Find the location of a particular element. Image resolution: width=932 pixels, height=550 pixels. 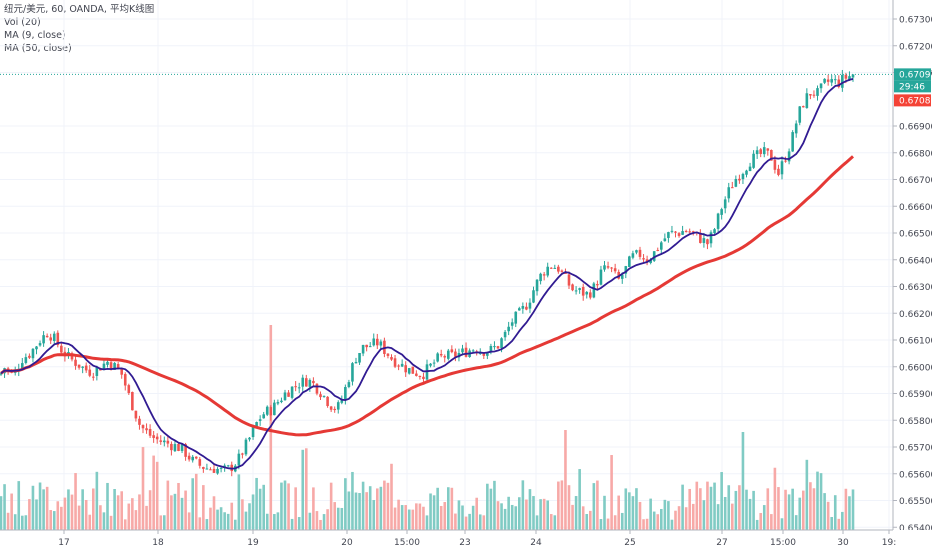

time-tick-label: 19 is located at coordinates (253, 543).